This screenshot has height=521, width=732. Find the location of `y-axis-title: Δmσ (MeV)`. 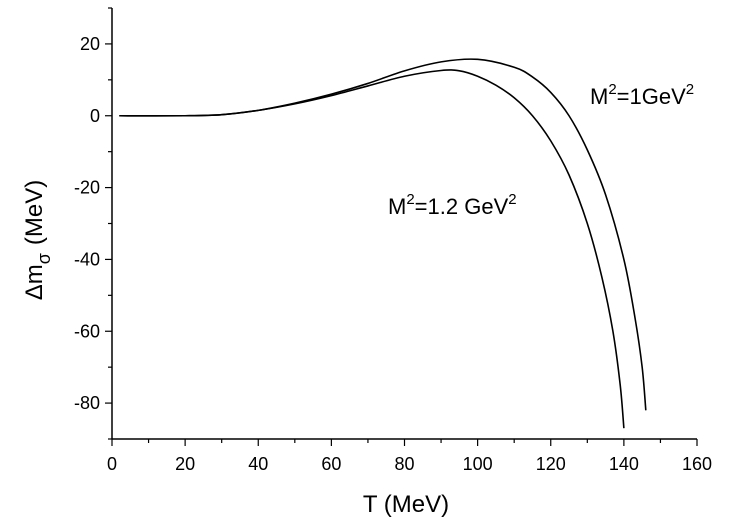

y-axis-title: Δmσ (MeV) is located at coordinates (37, 240).